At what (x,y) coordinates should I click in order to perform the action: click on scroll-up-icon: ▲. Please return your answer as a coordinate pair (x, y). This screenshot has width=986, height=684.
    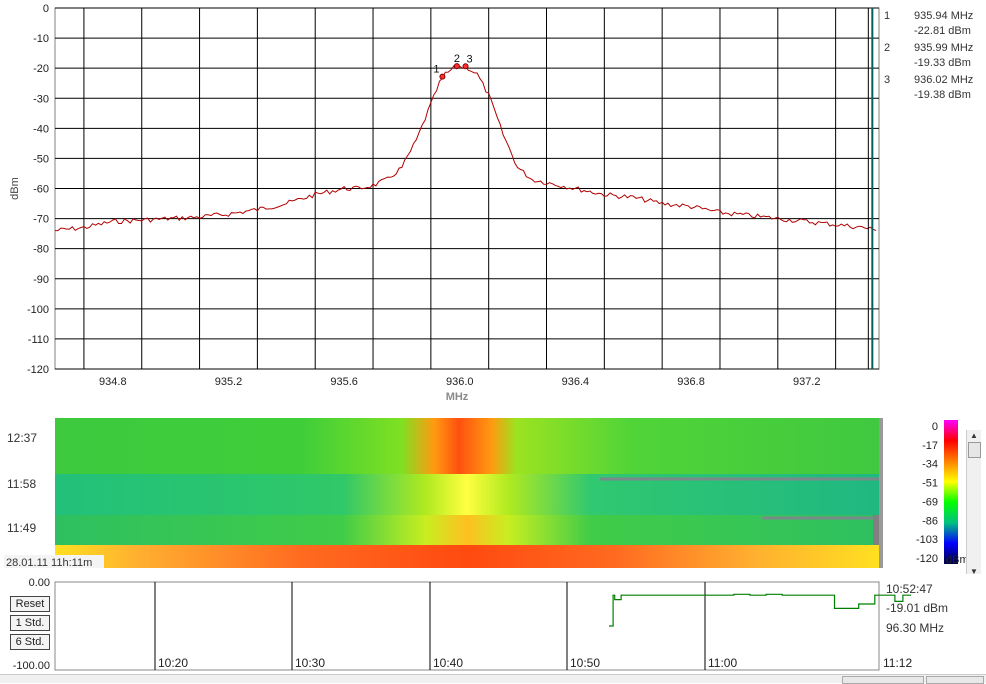
    Looking at the image, I should click on (974, 435).